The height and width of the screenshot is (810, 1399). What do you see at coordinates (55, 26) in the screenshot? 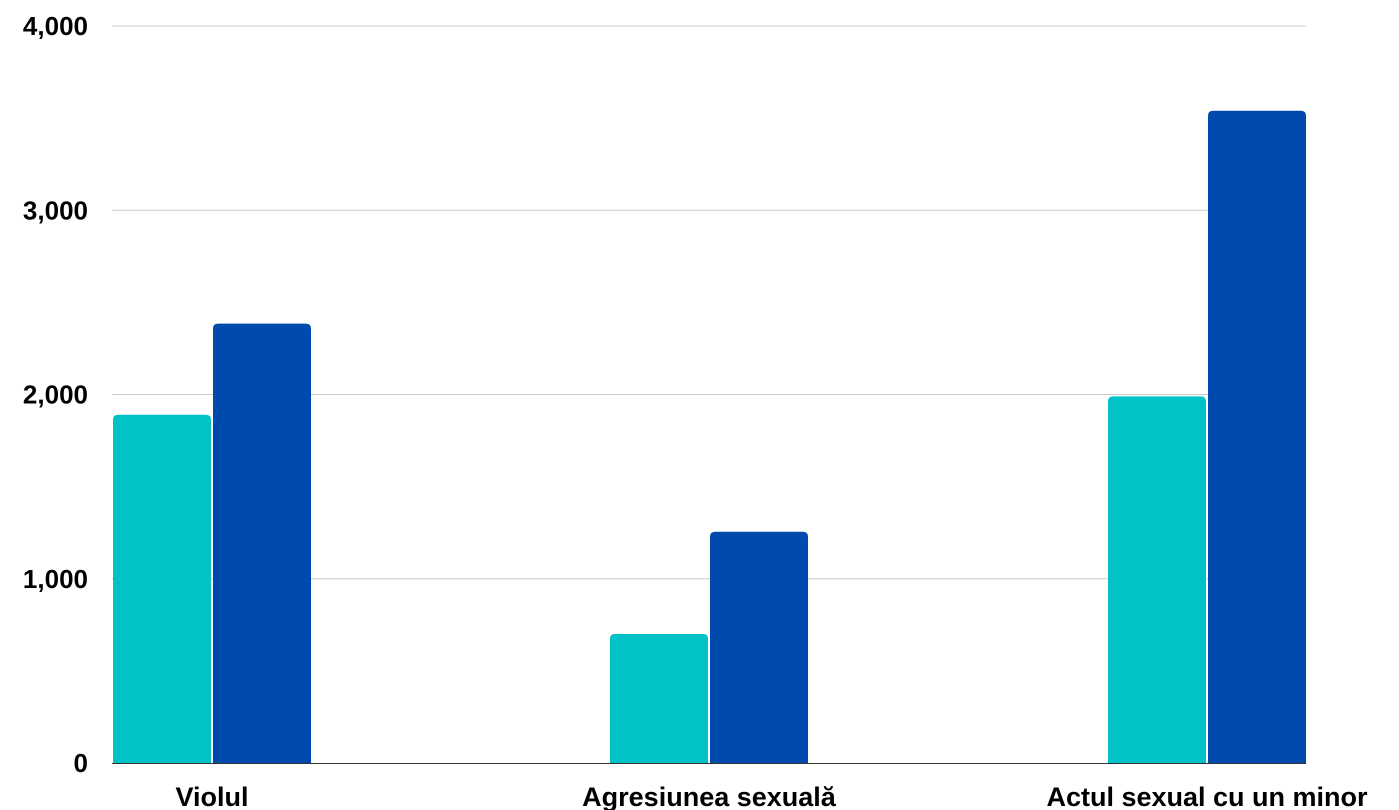
I see `y-tick-label: 4,000` at bounding box center [55, 26].